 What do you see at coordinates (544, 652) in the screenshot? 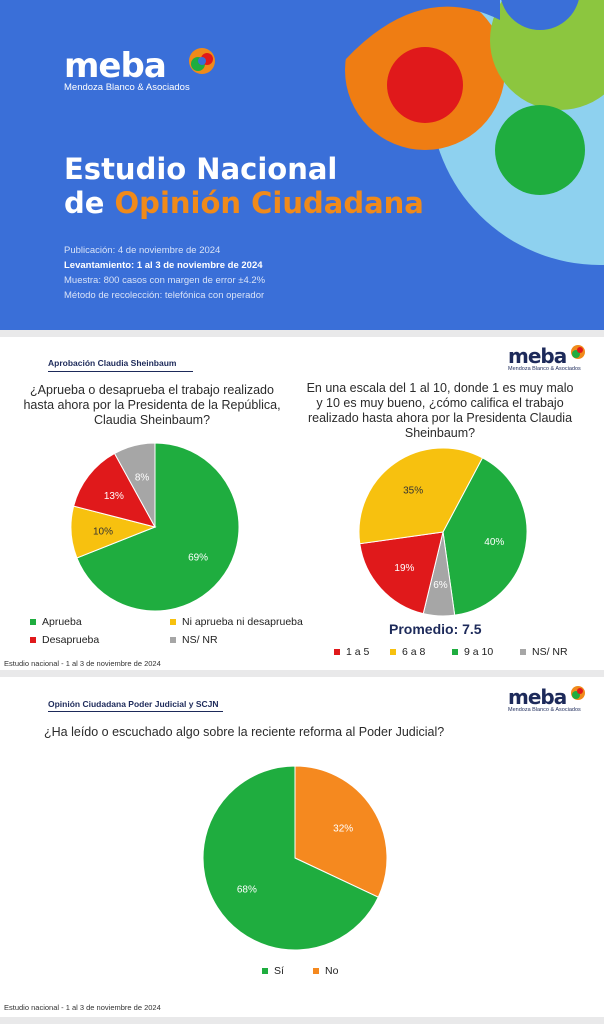
I see `legend-rating-nsnr: NS/ NR` at bounding box center [544, 652].